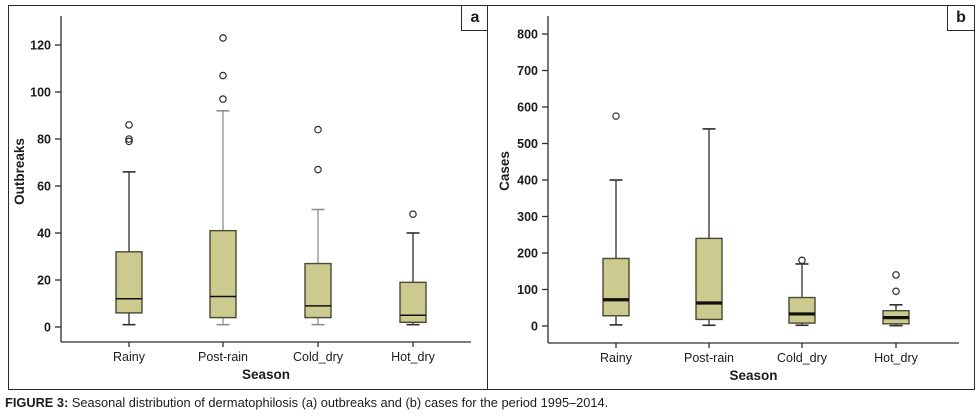 The height and width of the screenshot is (417, 979). Describe the element at coordinates (527, 34) in the screenshot. I see `y-tick-label: 800` at that location.